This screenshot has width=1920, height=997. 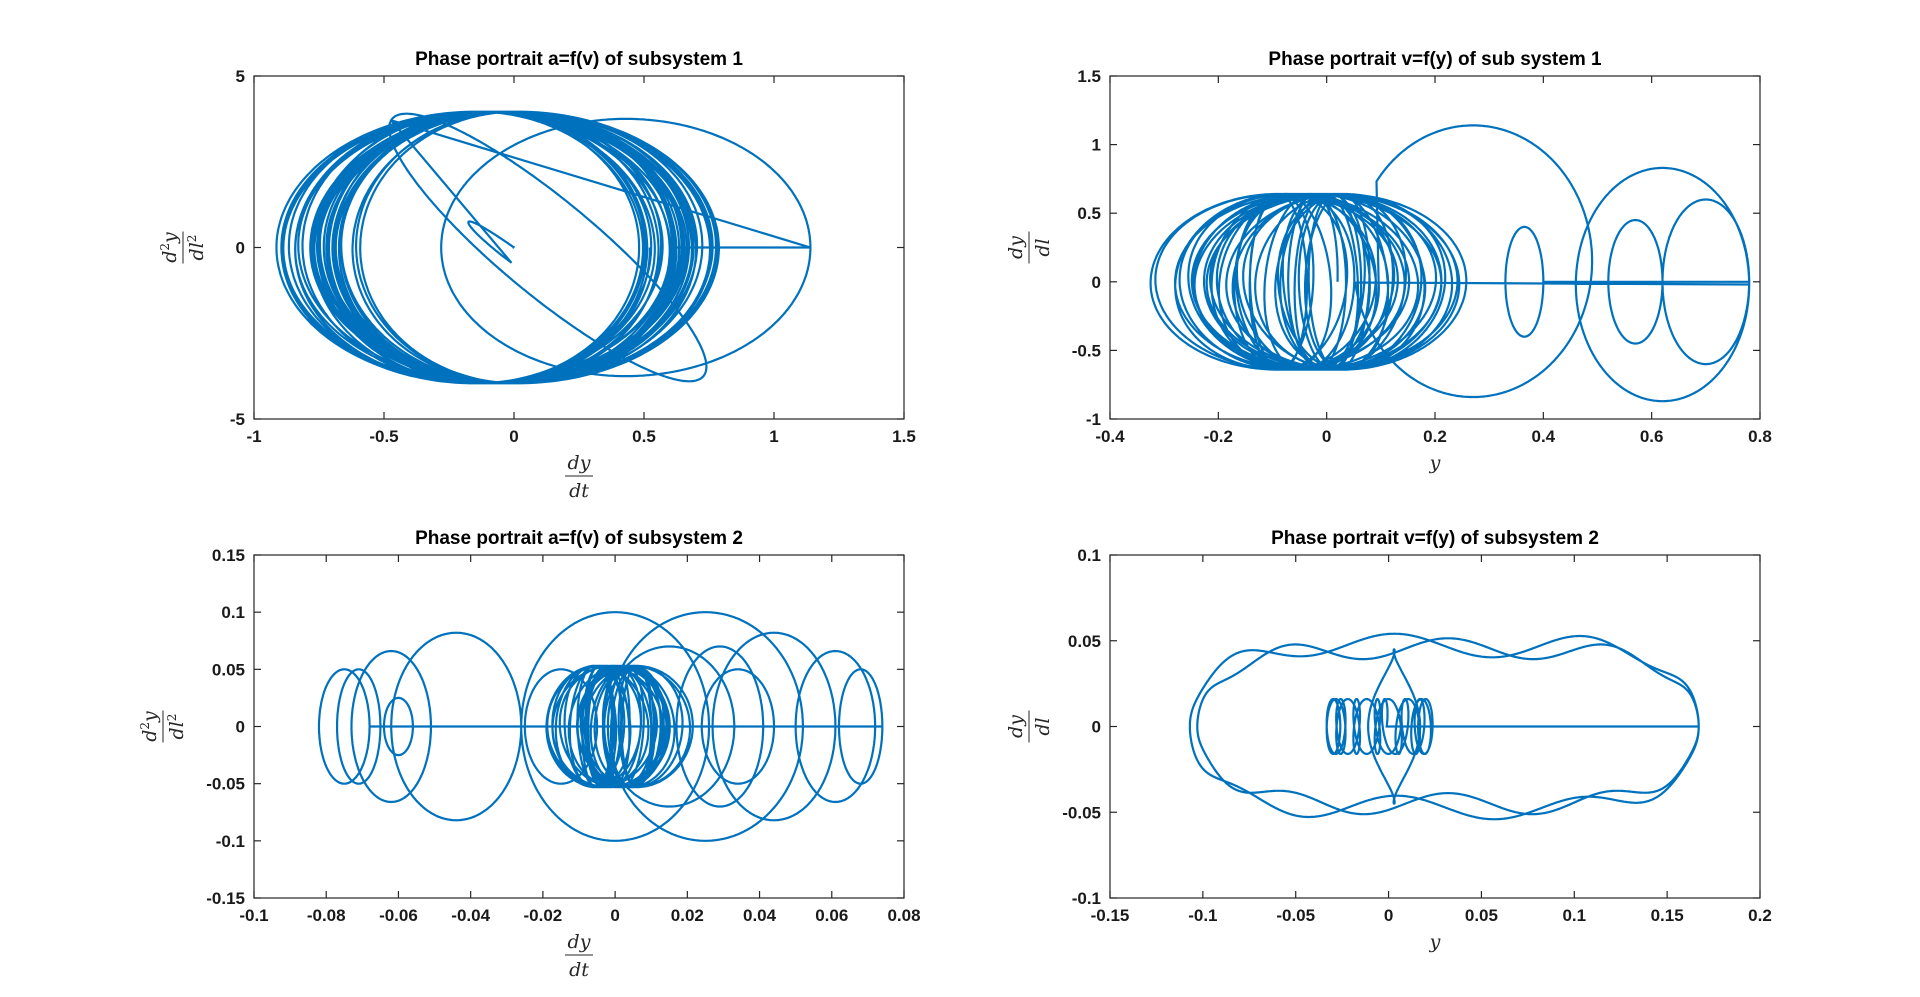 What do you see at coordinates (644, 436) in the screenshot?
I see `x-tick-label: 0.5` at bounding box center [644, 436].